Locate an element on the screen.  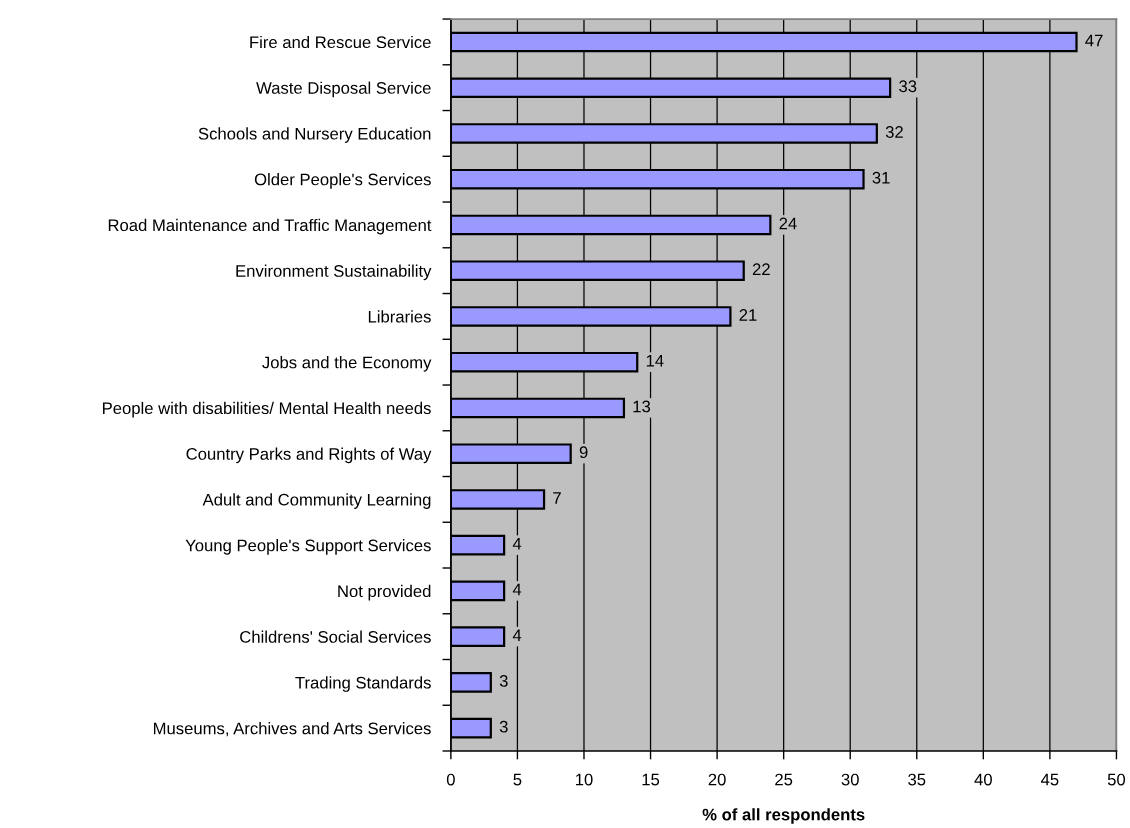
data-label: 24 is located at coordinates (788, 223).